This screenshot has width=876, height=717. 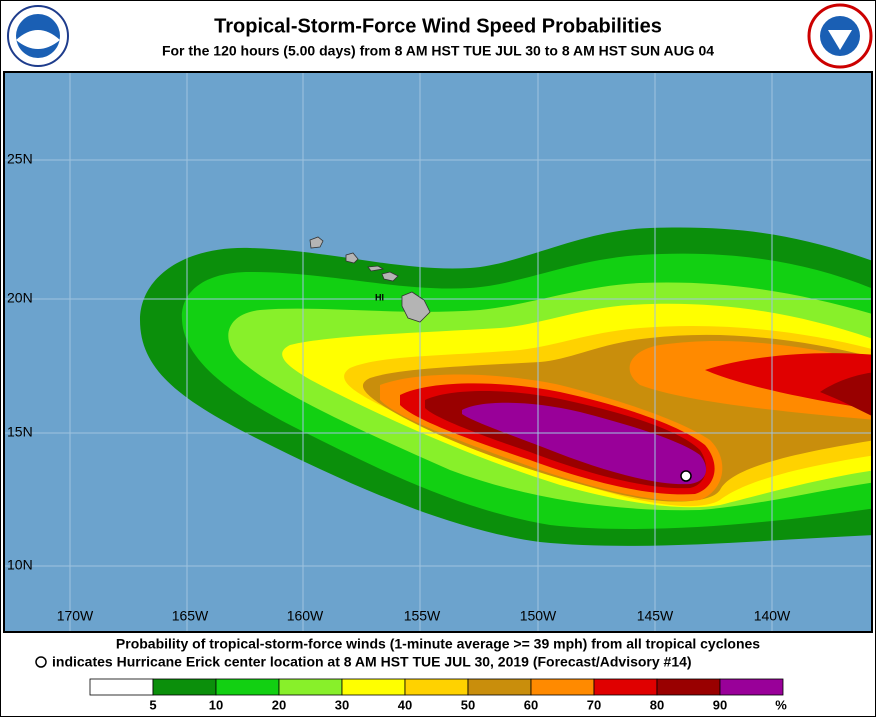 I want to click on latitude-label: 25N, so click(x=20, y=159).